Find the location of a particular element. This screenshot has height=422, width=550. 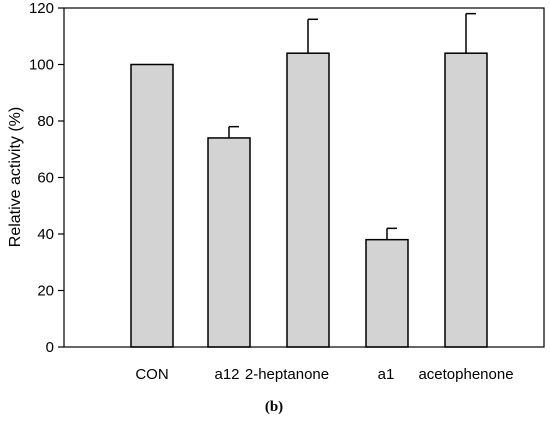

x-tick-label: a1 is located at coordinates (386, 374).